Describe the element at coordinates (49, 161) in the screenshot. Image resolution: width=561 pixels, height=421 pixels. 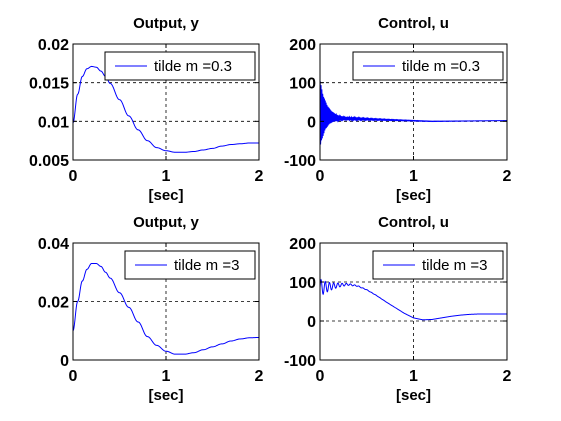
I see `y-tick-label: 0.005` at that location.